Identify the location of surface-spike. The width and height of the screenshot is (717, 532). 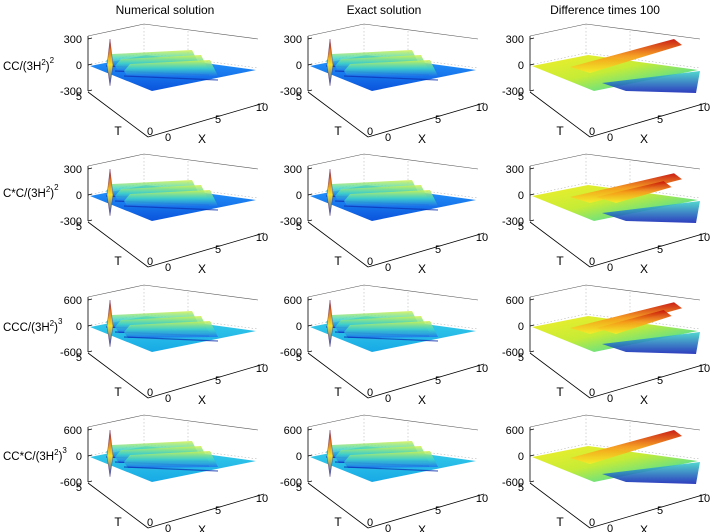
(330, 453).